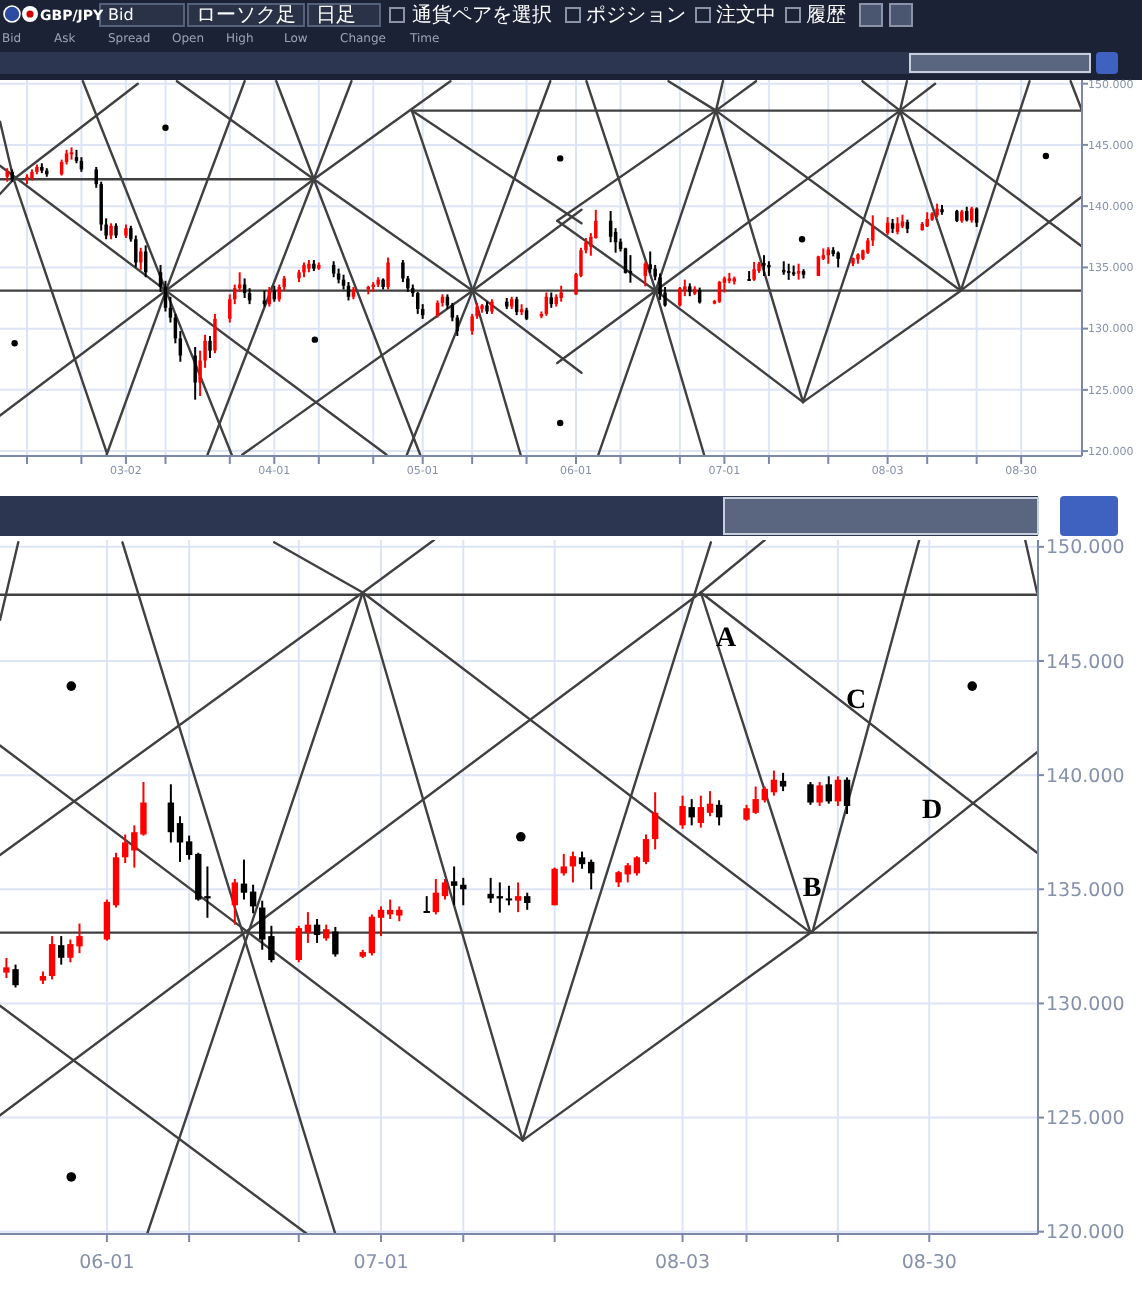 The width and height of the screenshot is (1142, 1292). Describe the element at coordinates (726, 639) in the screenshot. I see `annotation: A` at that location.